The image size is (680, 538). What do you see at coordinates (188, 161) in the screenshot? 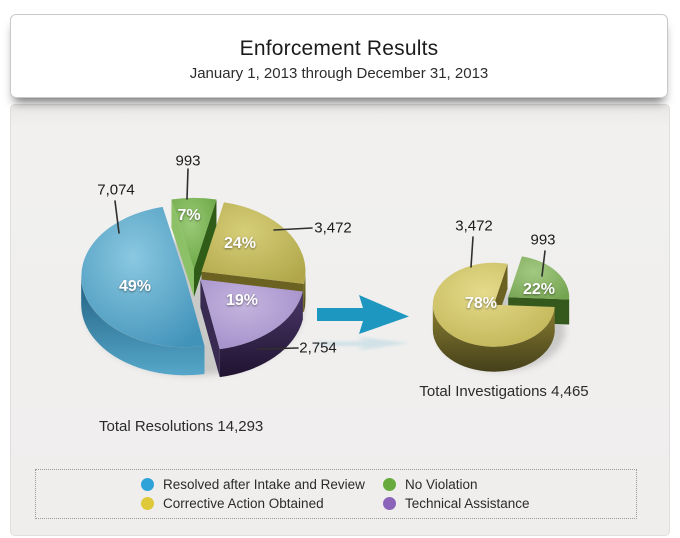
I see `callout-value-no-violation: 993` at bounding box center [188, 161].